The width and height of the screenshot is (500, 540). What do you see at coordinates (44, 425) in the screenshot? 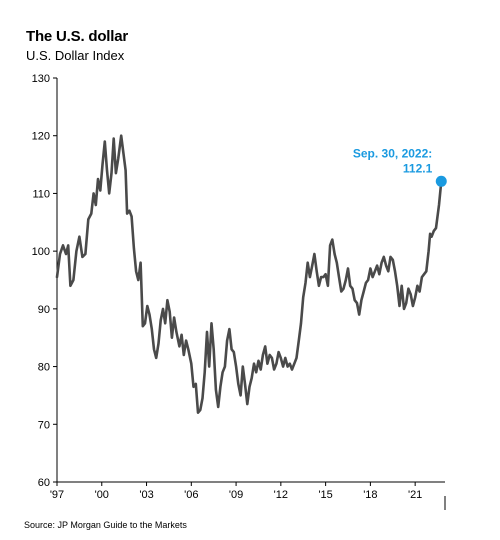
I see `y-tick-label: 70` at bounding box center [44, 425].